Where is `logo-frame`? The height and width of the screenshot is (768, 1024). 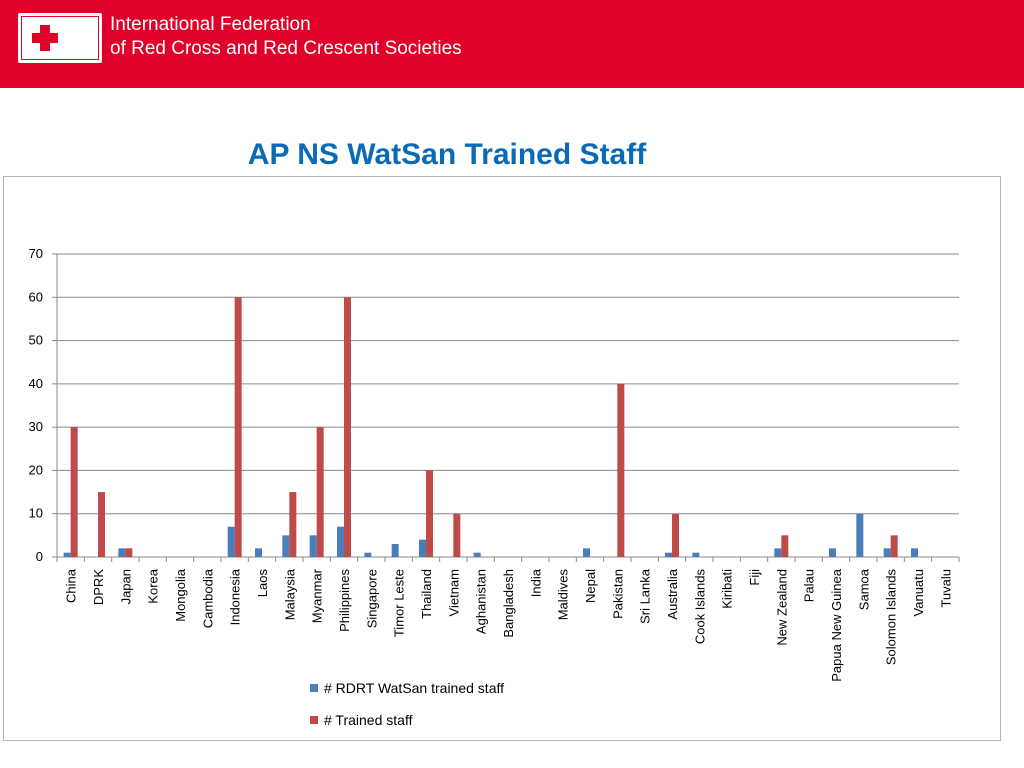 logo-frame is located at coordinates (60, 38).